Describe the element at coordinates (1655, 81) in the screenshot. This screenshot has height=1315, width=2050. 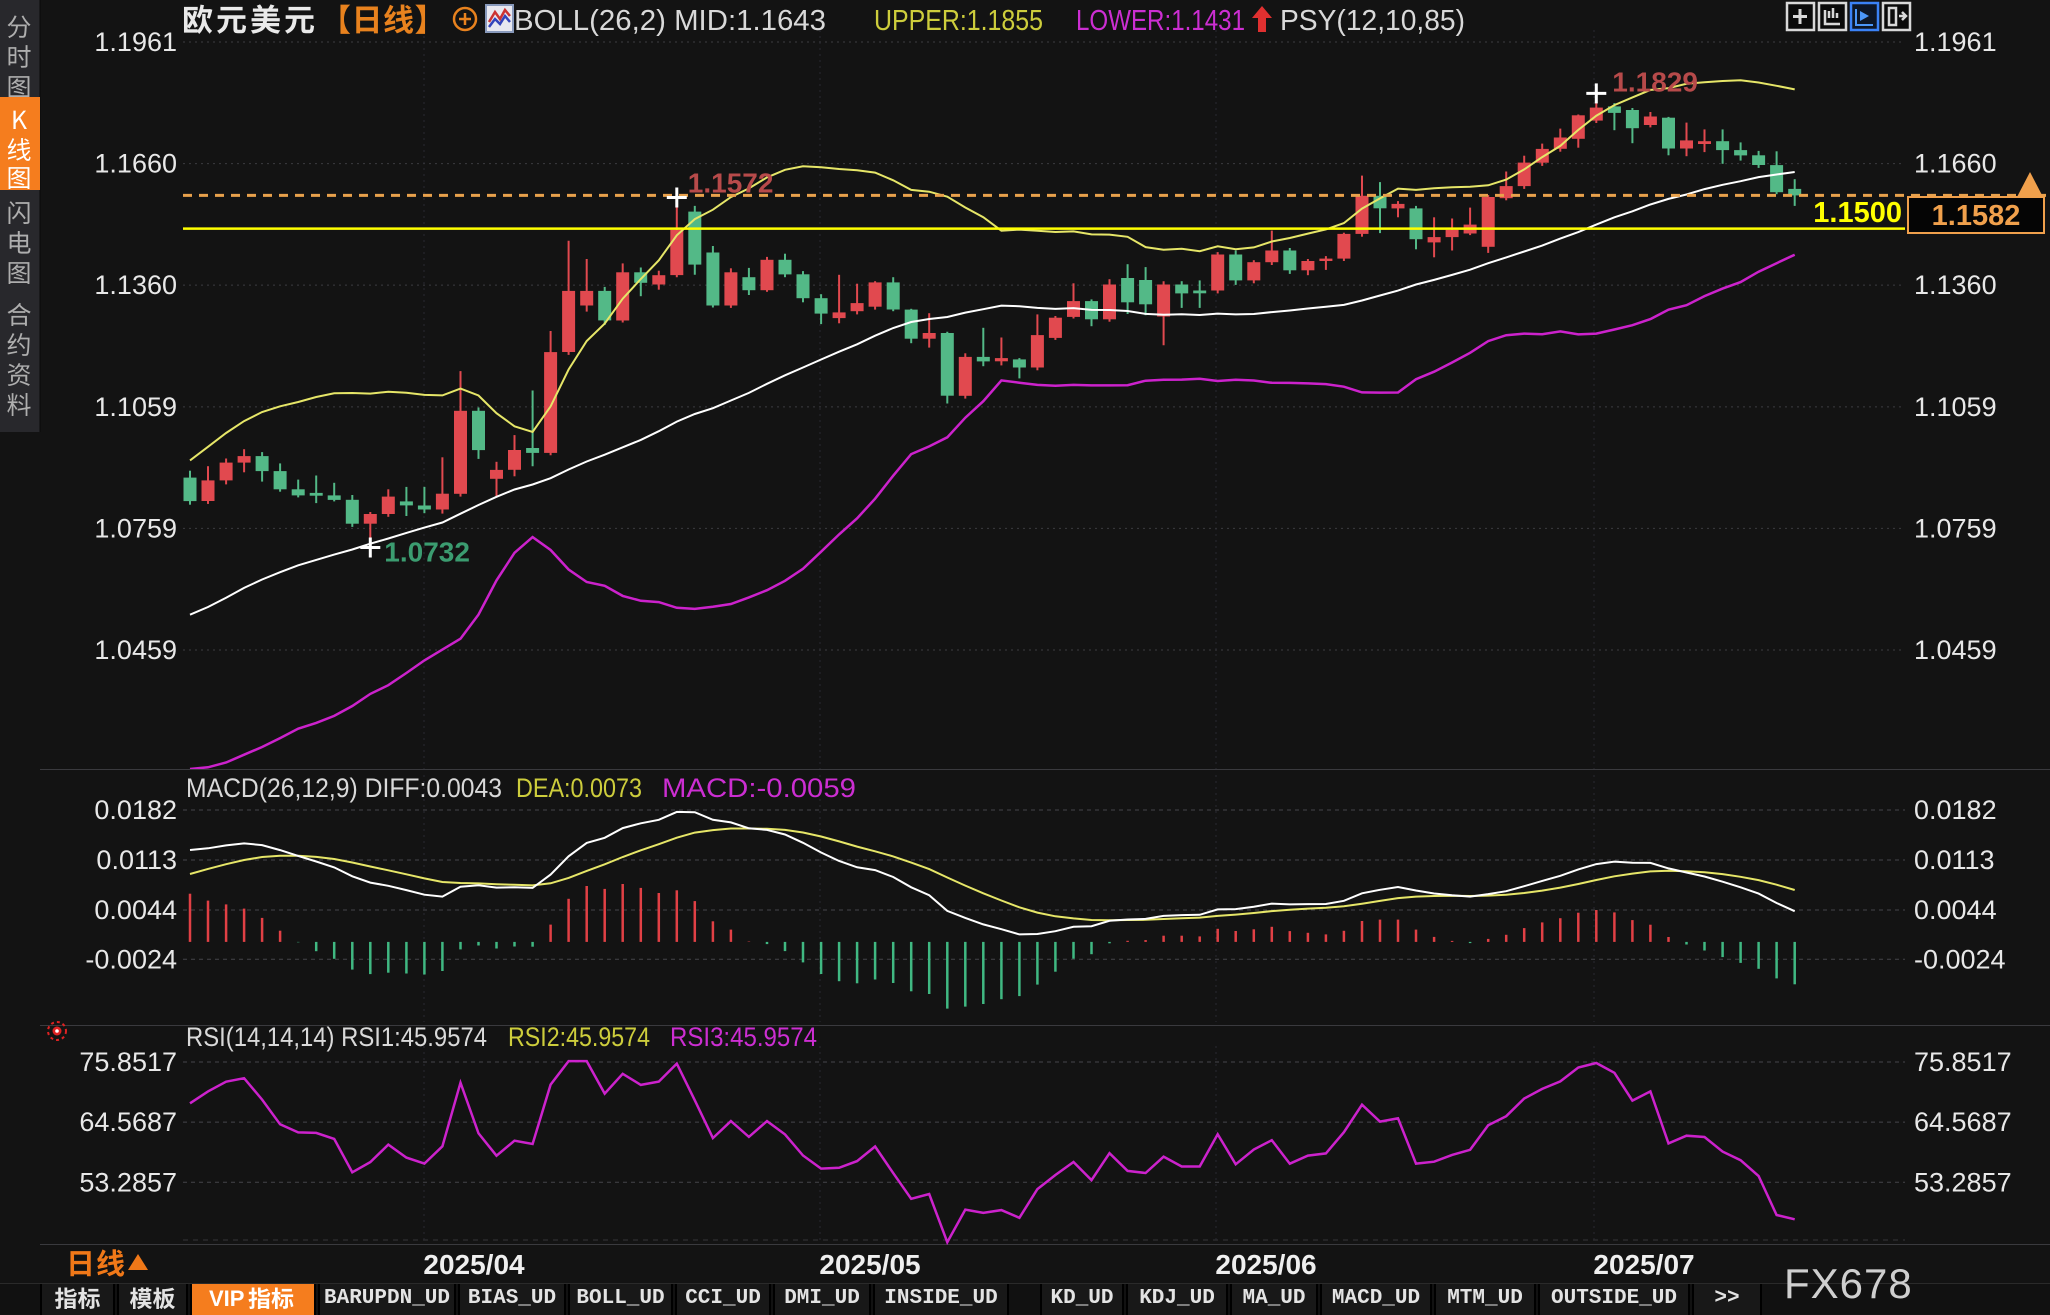
I see `svg-text: 1.1829` at that location.